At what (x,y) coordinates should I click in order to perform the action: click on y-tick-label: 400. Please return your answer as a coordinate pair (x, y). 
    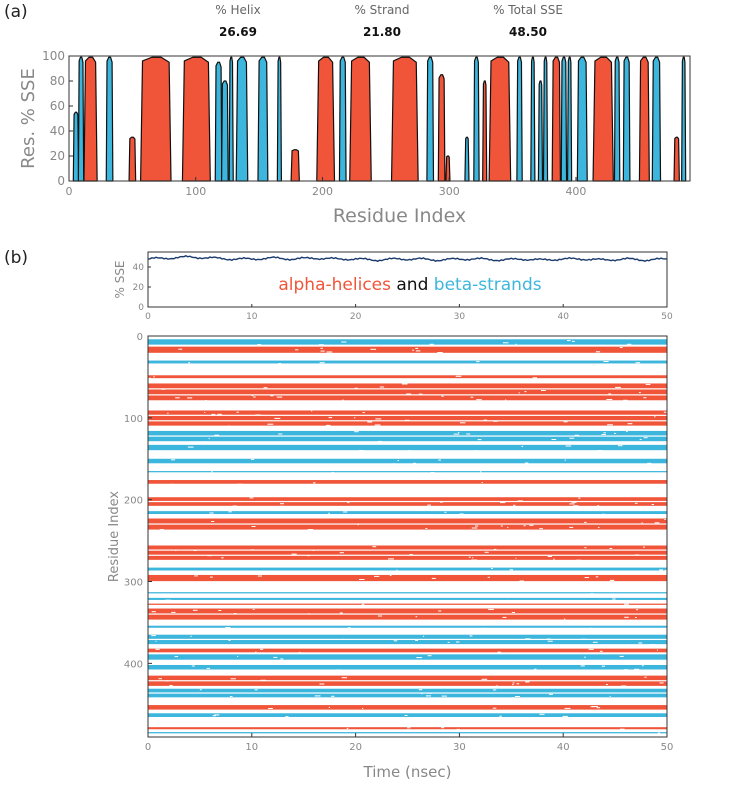
    Looking at the image, I should click on (133, 664).